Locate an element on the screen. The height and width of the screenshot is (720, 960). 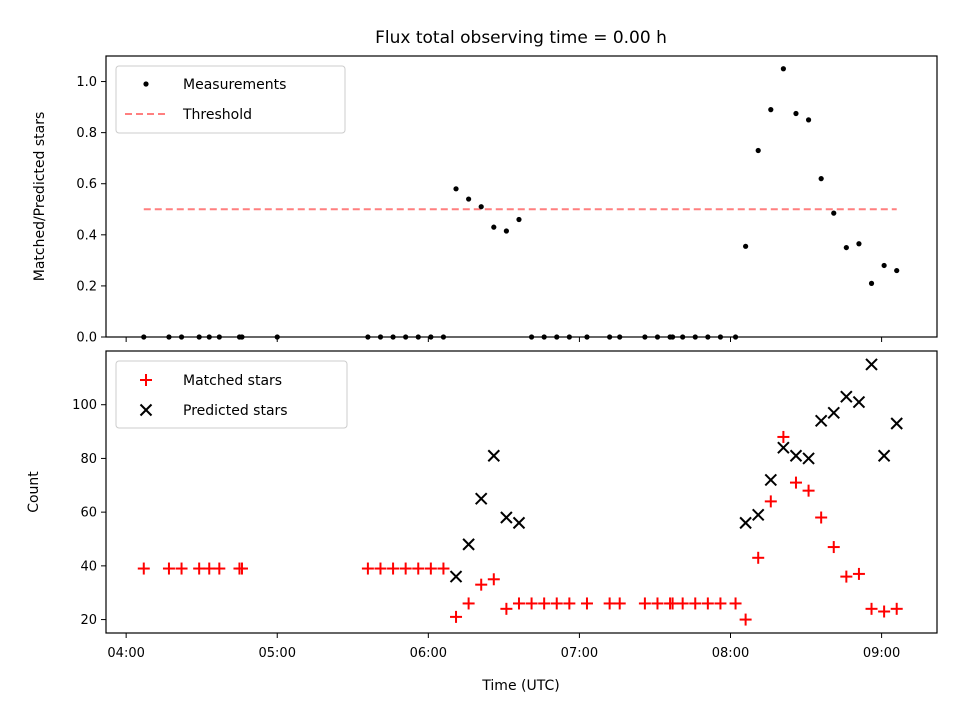
legend-measurements-marker is located at coordinates (146, 84).